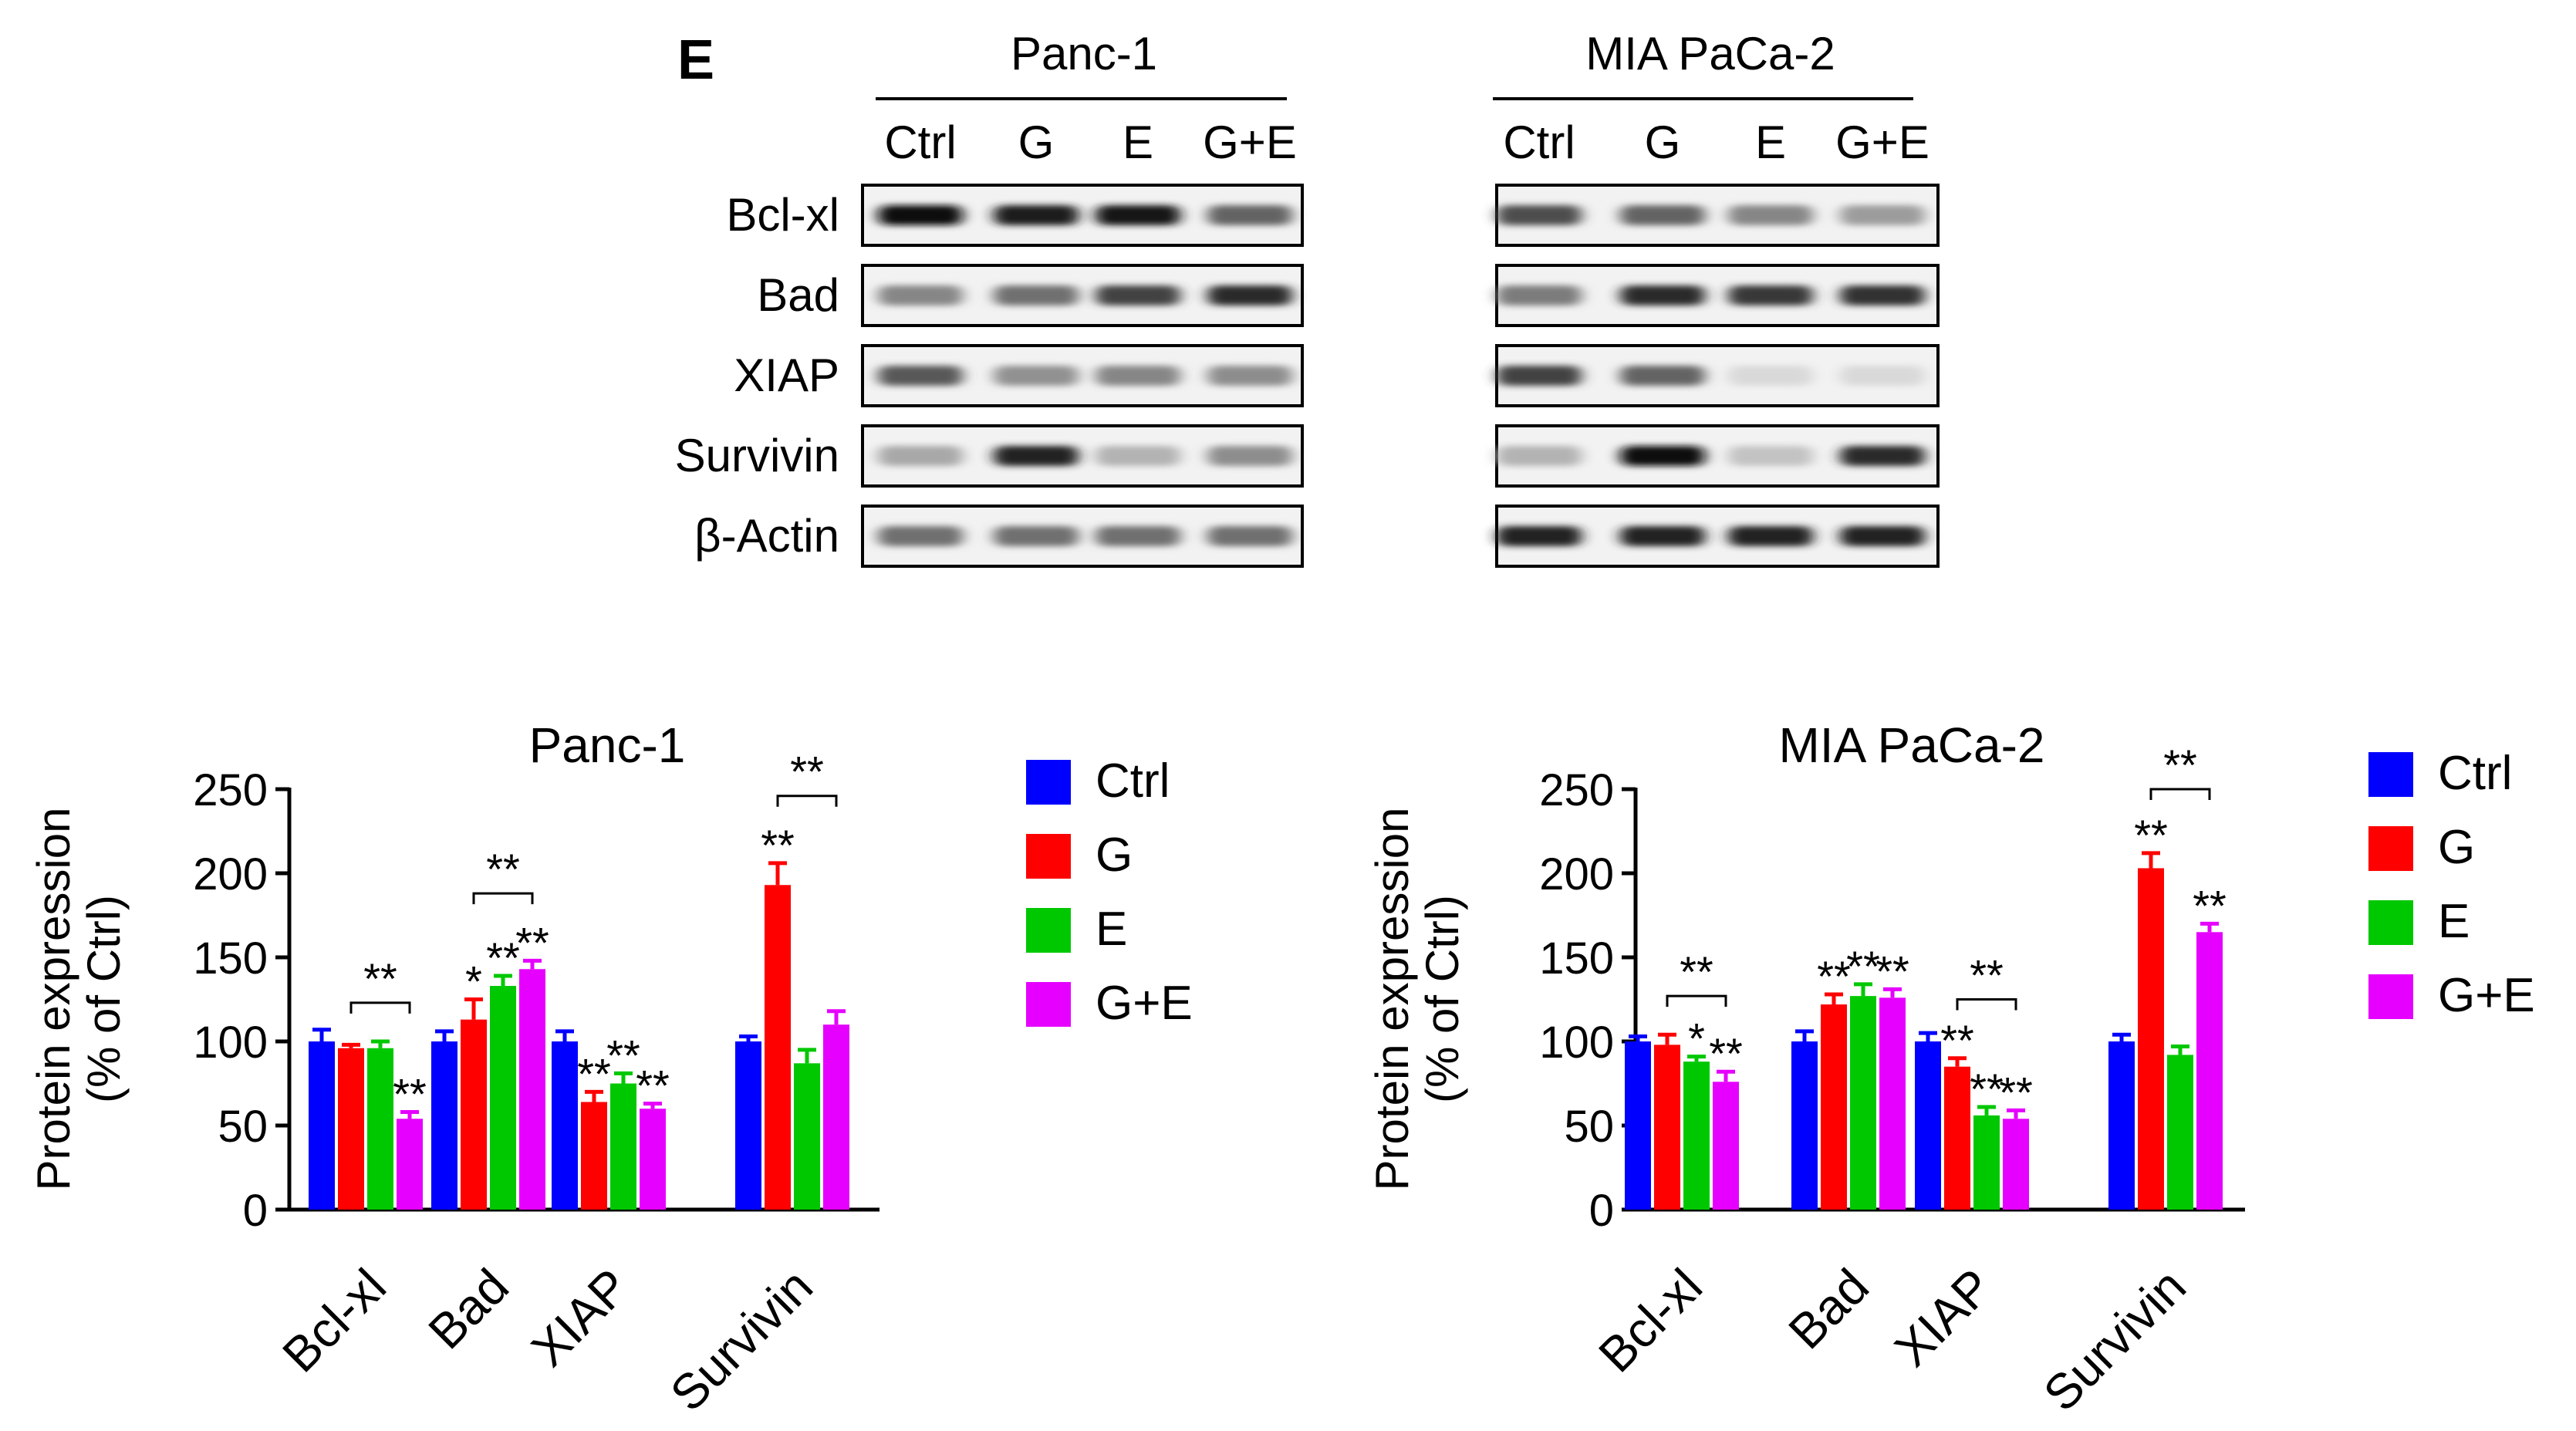 The height and width of the screenshot is (1431, 2576). I want to click on bar-ctrl-bcl-xl, so click(1638, 1125).